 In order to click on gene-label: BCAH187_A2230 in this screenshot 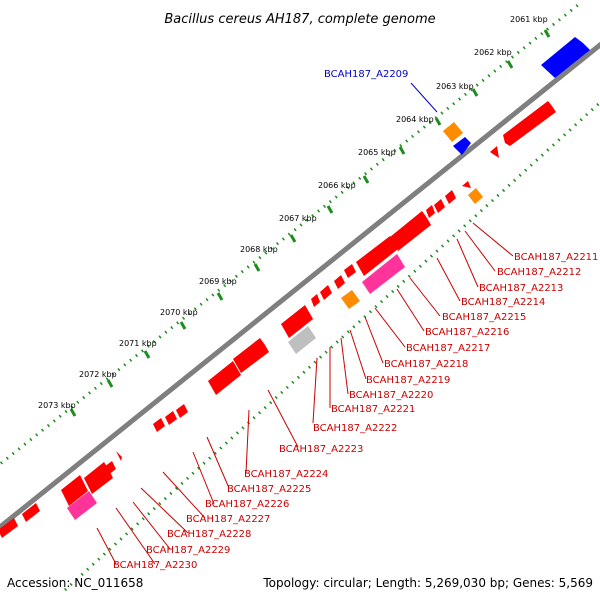, I will do `click(155, 565)`.